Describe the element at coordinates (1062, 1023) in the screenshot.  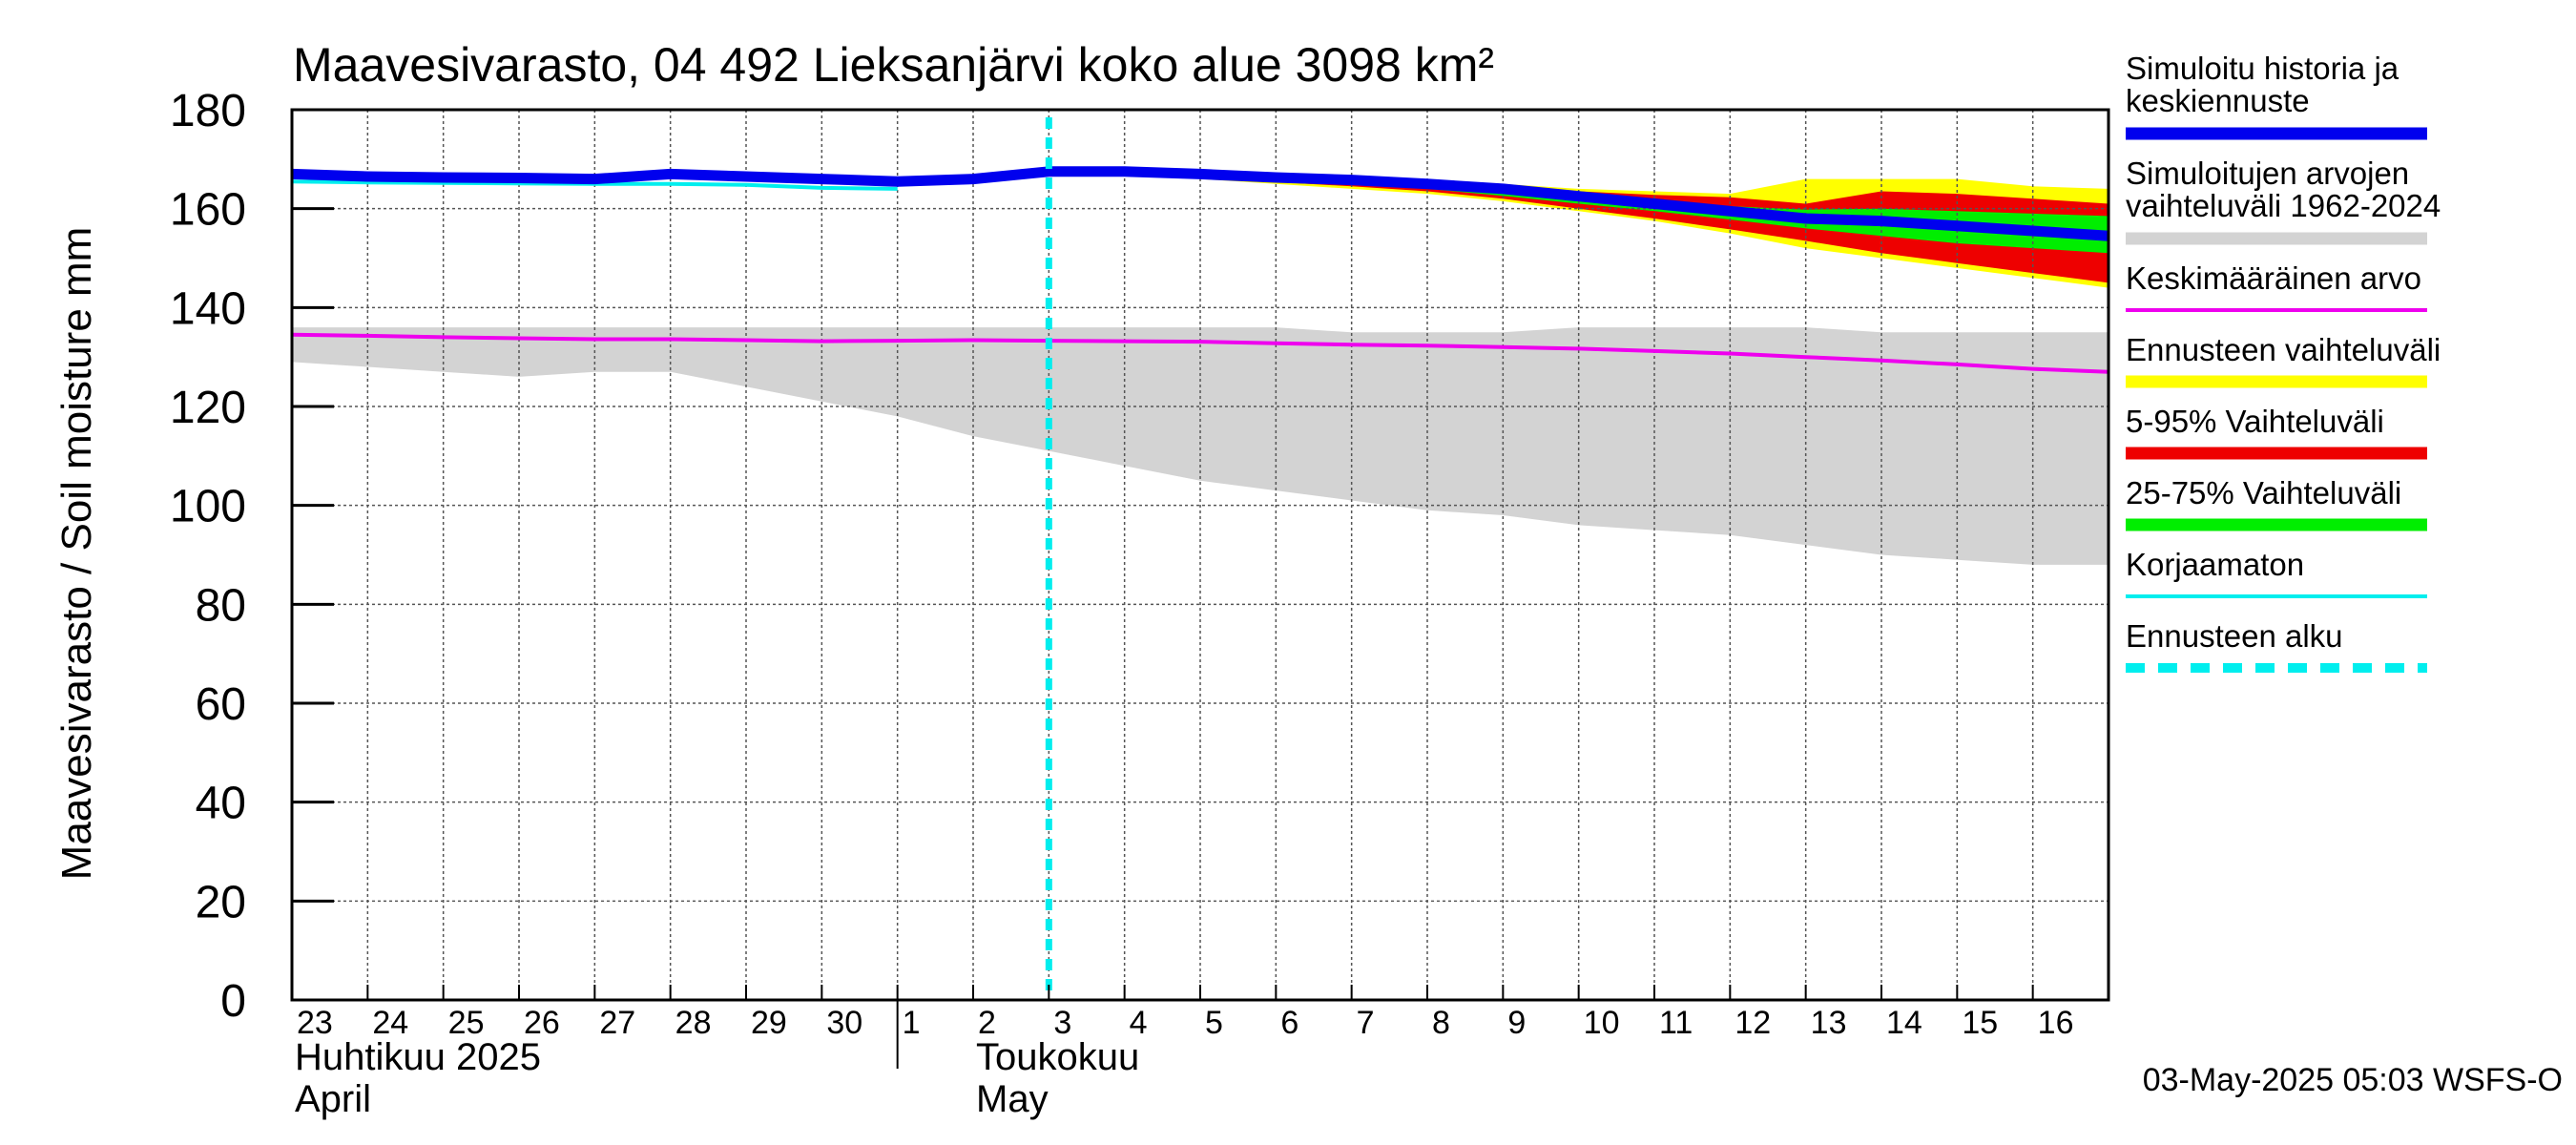
I see `x-tick-label: 3` at that location.